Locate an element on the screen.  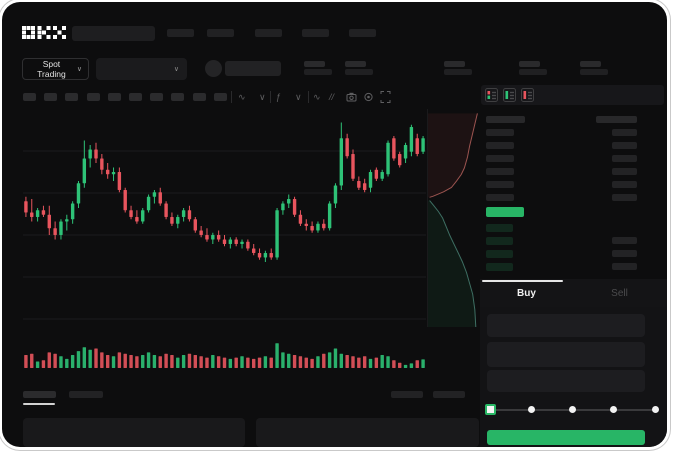
amount-input-skeleton is located at coordinates (566, 354).